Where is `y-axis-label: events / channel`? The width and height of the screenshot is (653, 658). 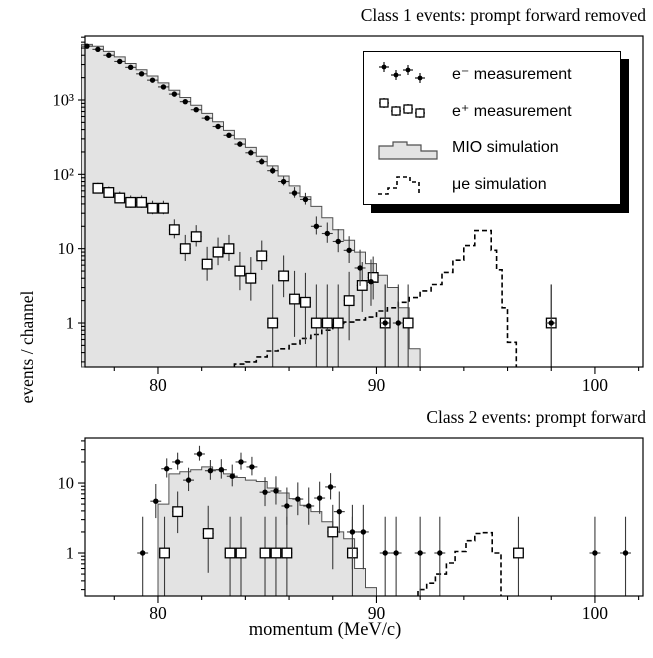
y-axis-label: events / channel is located at coordinates (27, 347).